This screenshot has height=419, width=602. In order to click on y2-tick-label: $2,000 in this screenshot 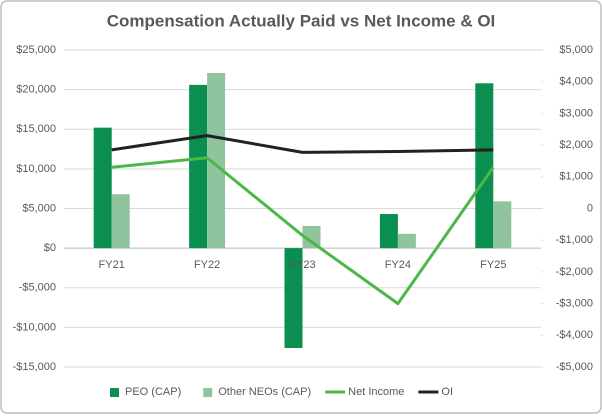, I will do `click(576, 145)`.